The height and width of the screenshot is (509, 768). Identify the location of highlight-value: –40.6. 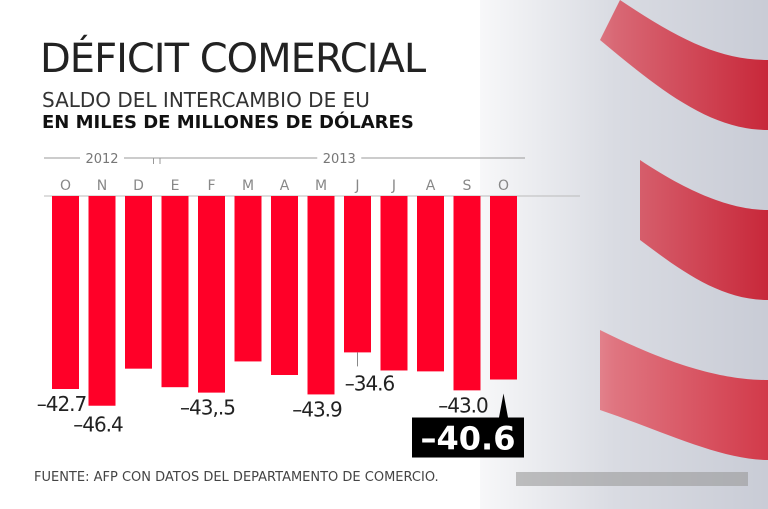
(468, 439).